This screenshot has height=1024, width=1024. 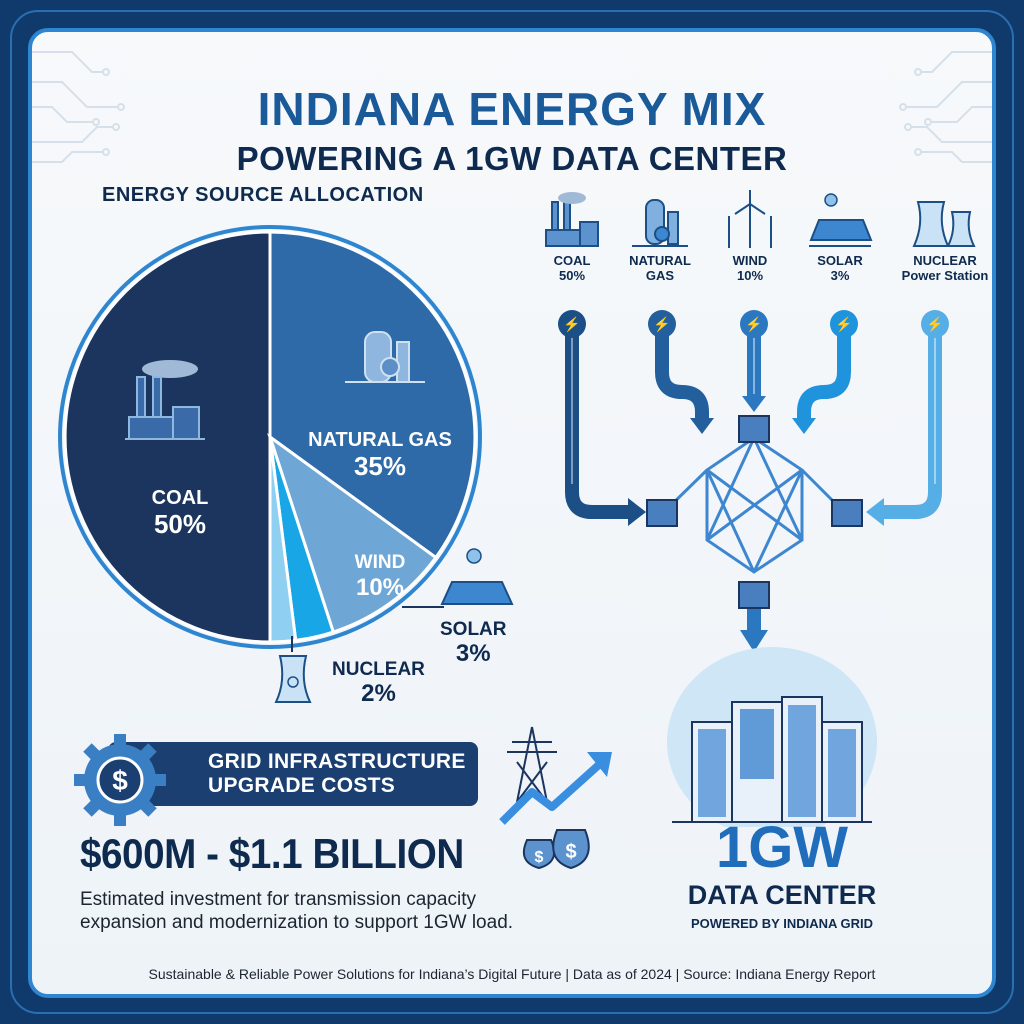 I want to click on source-coal: COAL 50%, so click(x=572, y=237).